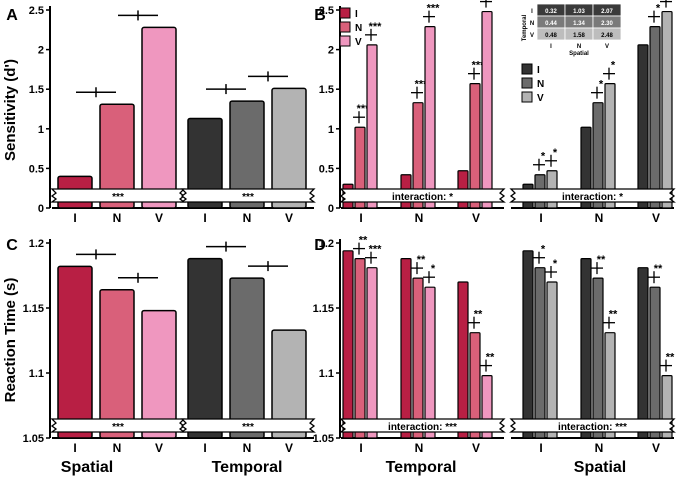  Describe the element at coordinates (430, 117) in the screenshot. I see `panel-b-bar-temporal-n-v` at that location.